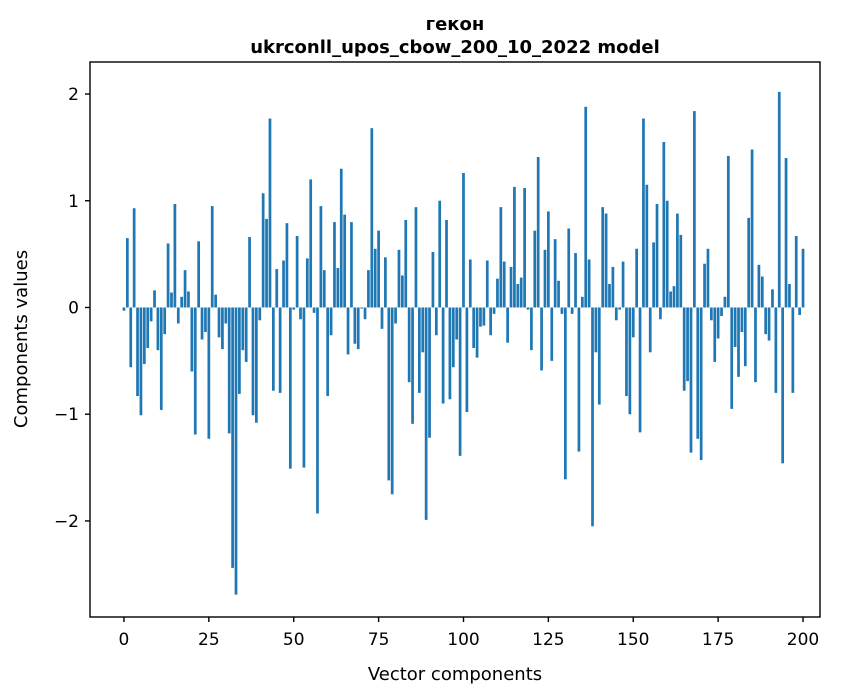 The image size is (847, 696). Describe the element at coordinates (124, 640) in the screenshot. I see `x-tick-label: 0` at that location.